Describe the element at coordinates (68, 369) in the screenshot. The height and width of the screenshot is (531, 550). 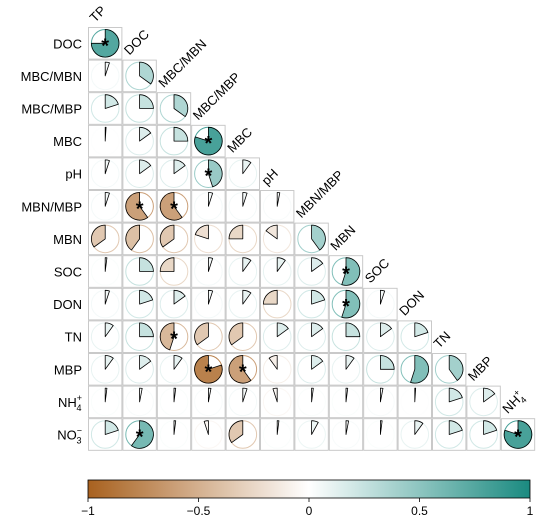
I see `row-label-11: MBP` at that location.